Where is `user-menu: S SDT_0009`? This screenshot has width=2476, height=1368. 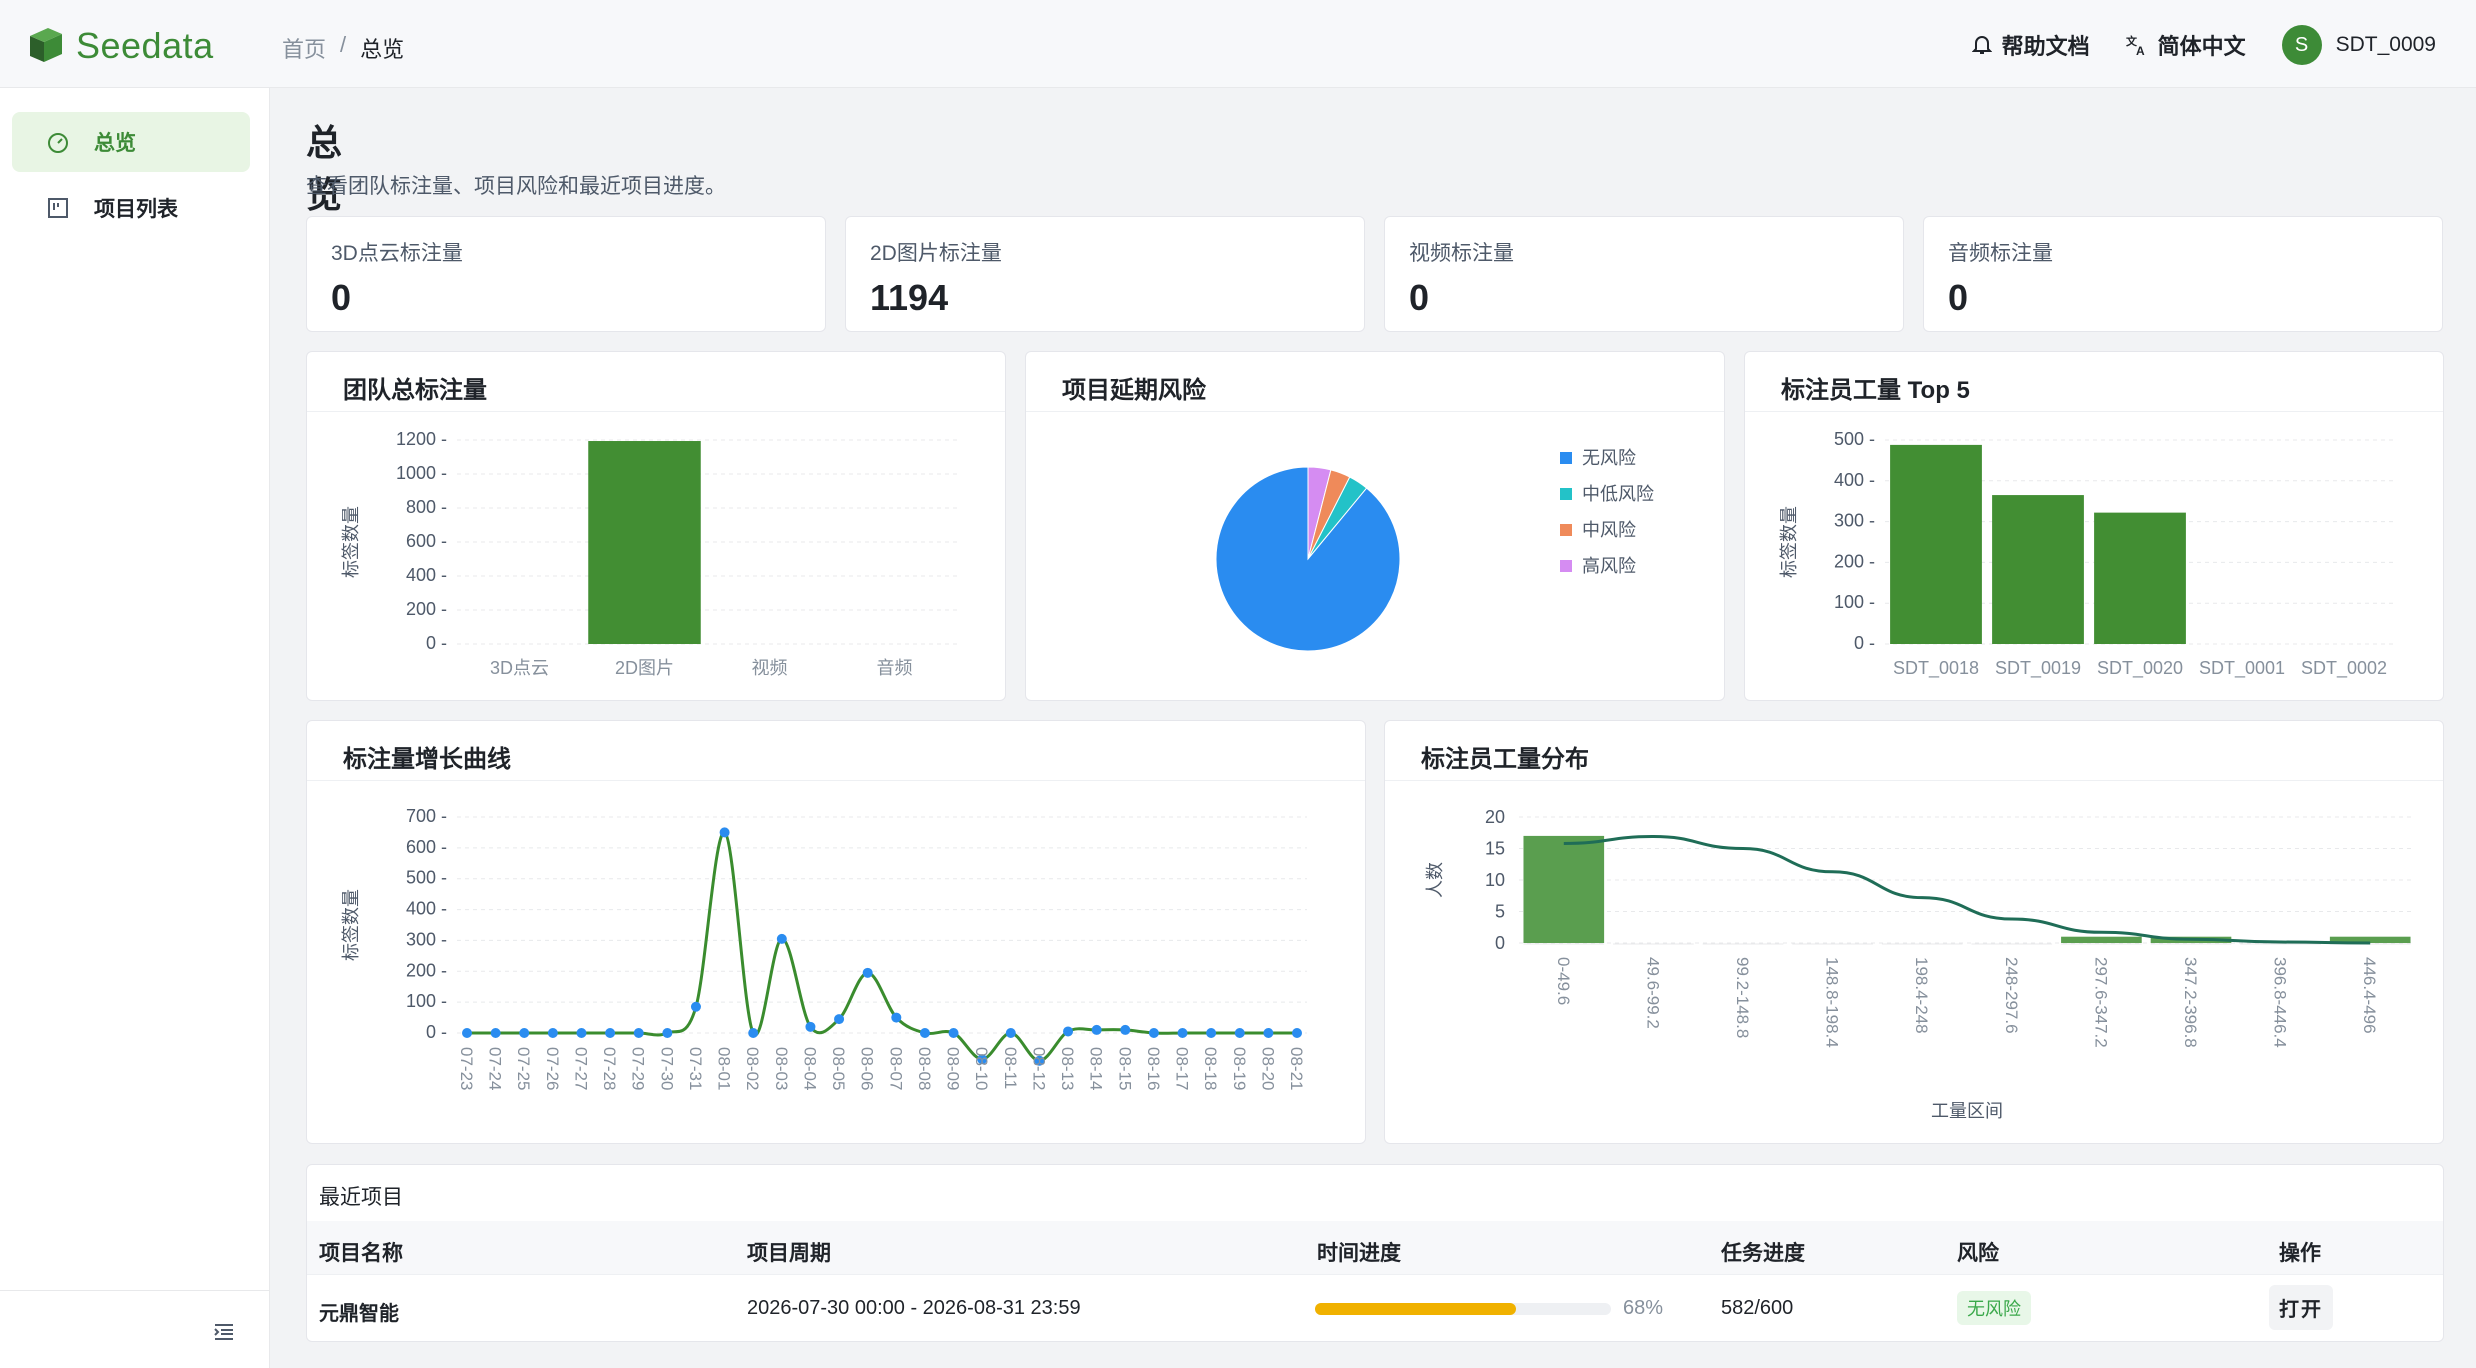 user-menu: S SDT_0009 is located at coordinates (2358, 45).